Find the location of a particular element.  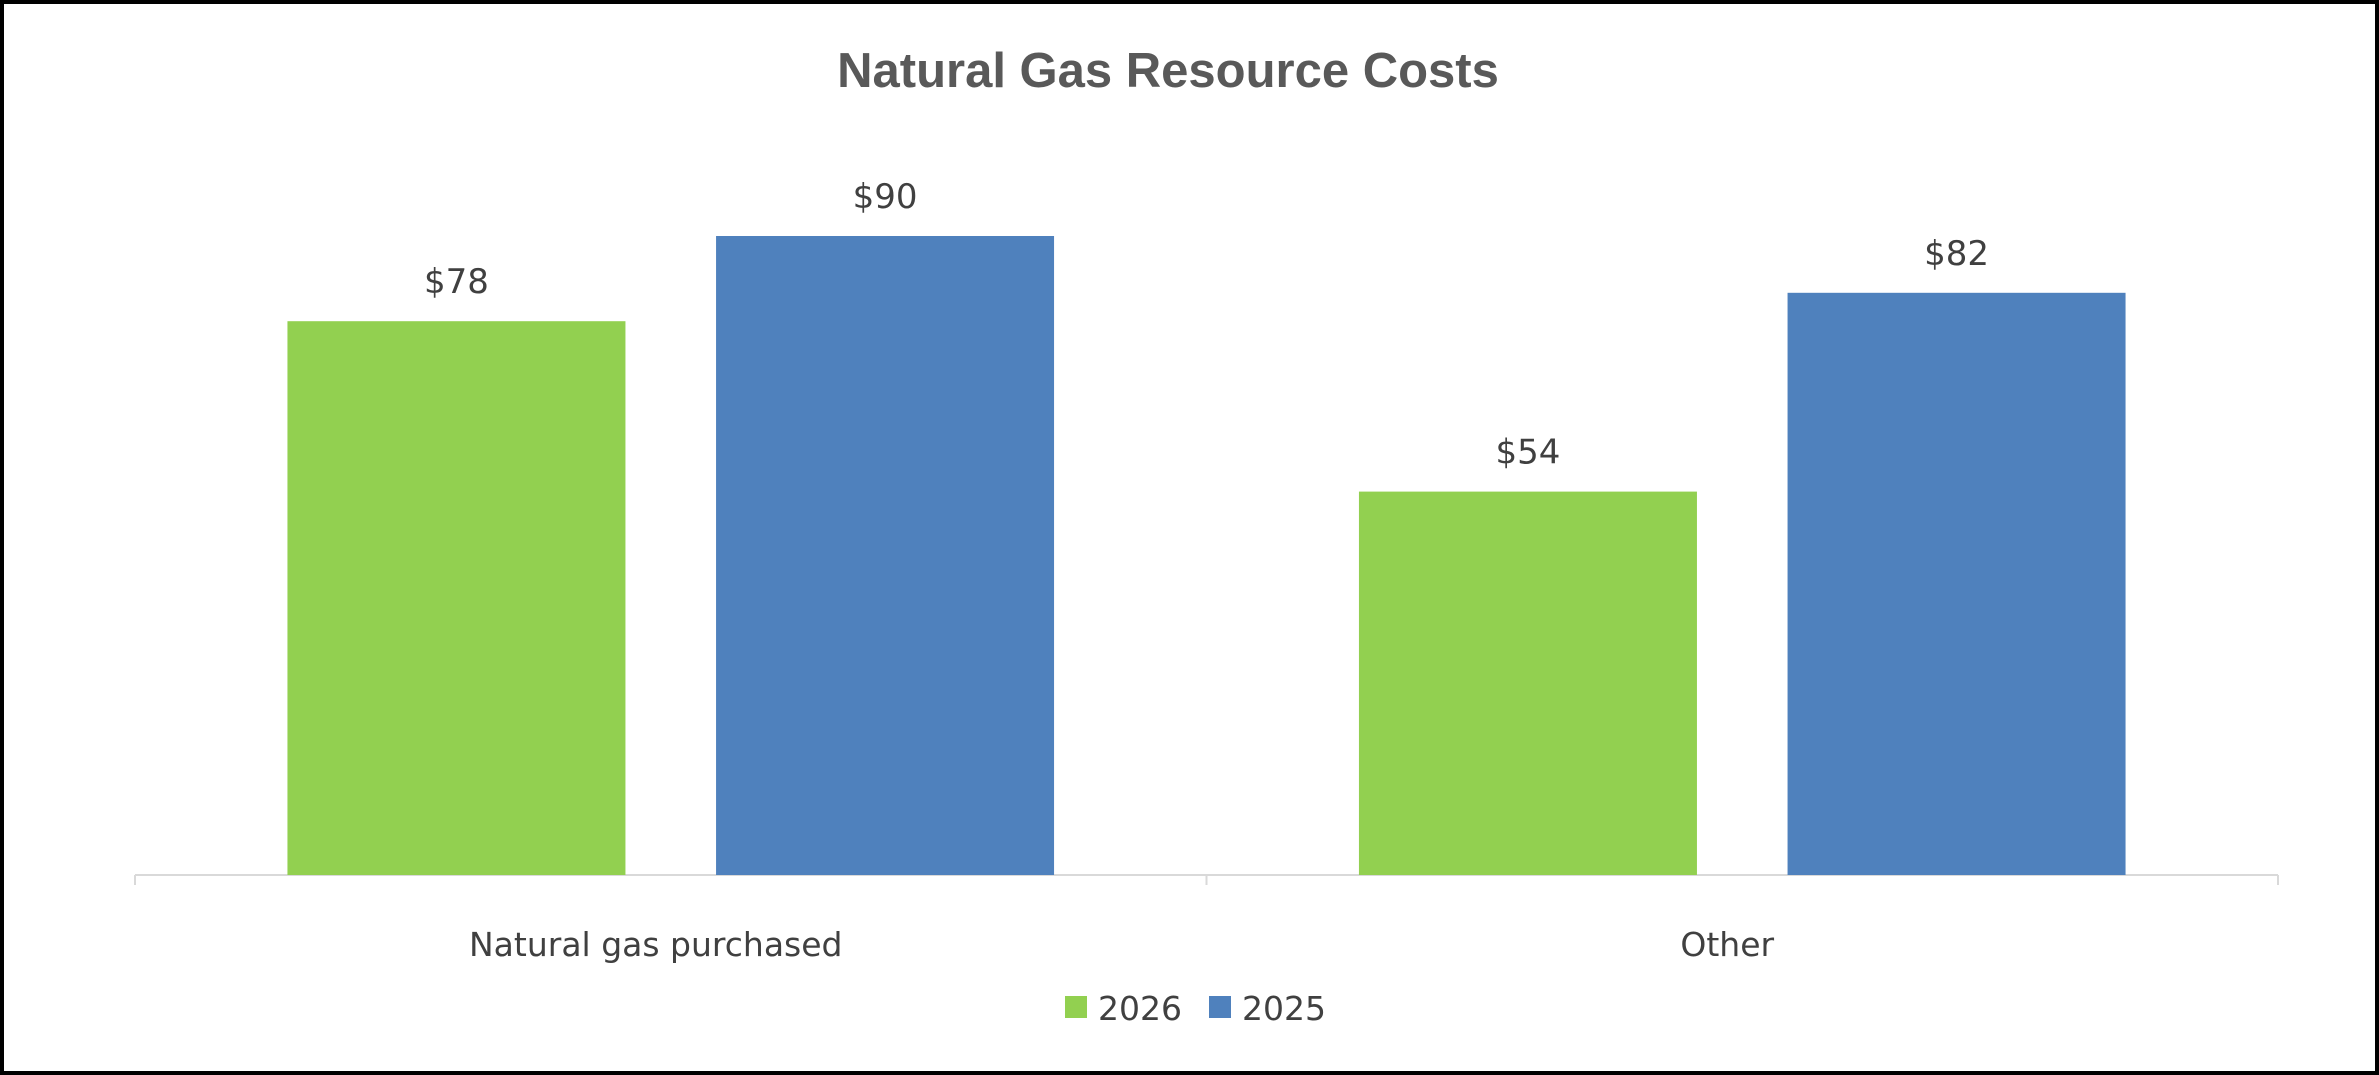

legend-label-2026: 2026 is located at coordinates (1140, 1008).